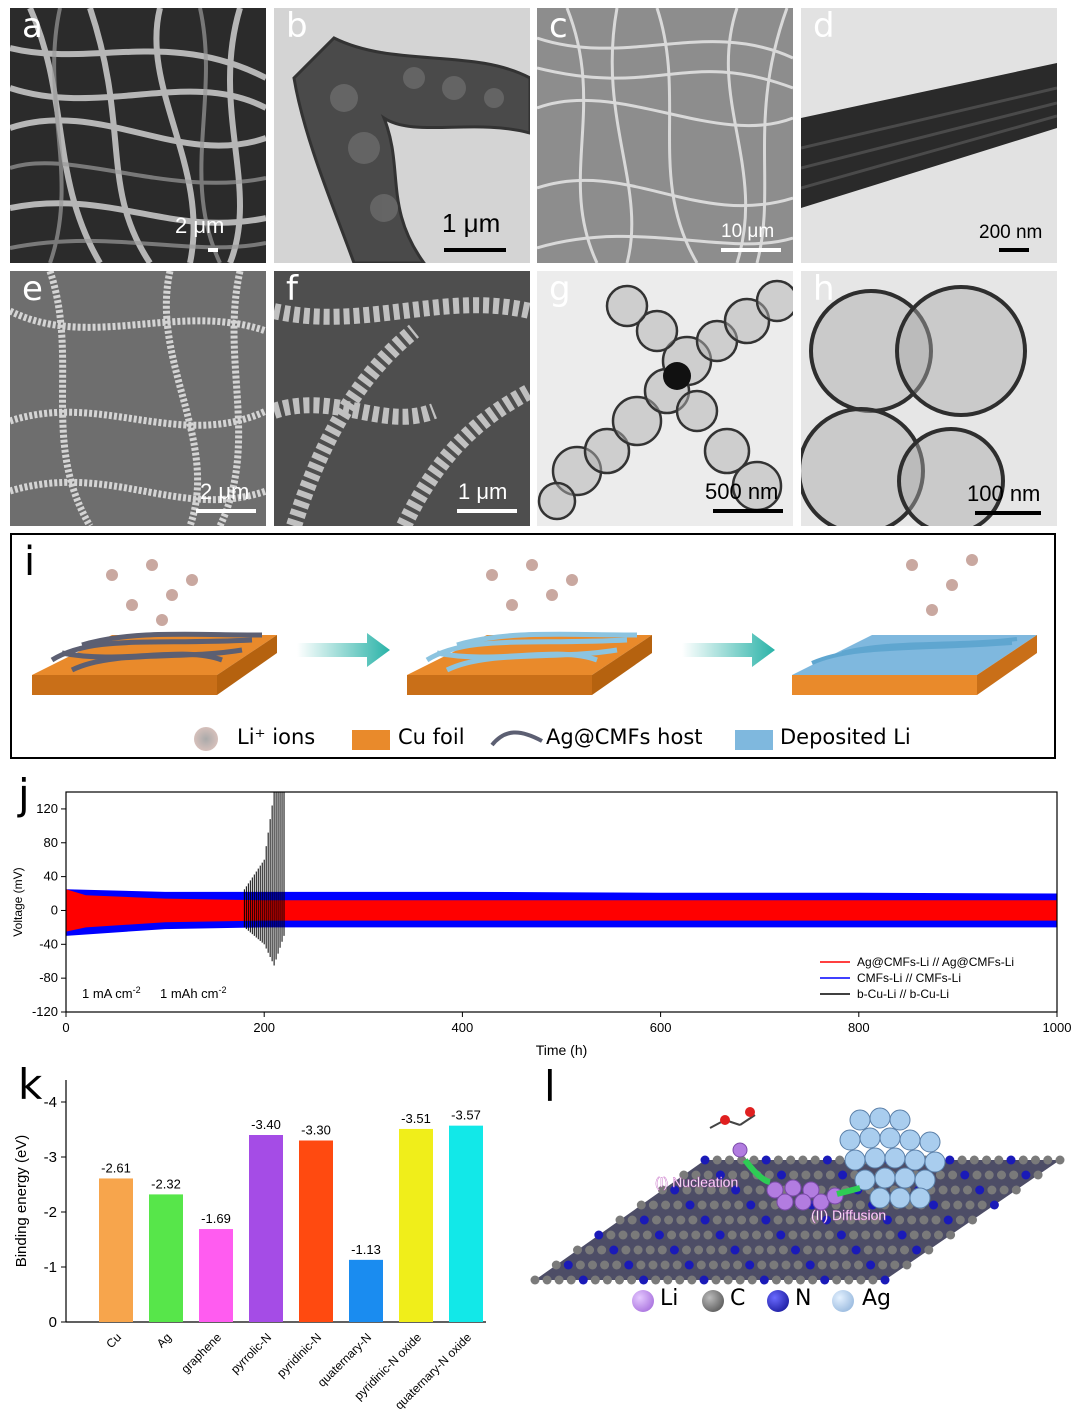  What do you see at coordinates (665, 135) in the screenshot?
I see `fiber-network-texture` at bounding box center [665, 135].